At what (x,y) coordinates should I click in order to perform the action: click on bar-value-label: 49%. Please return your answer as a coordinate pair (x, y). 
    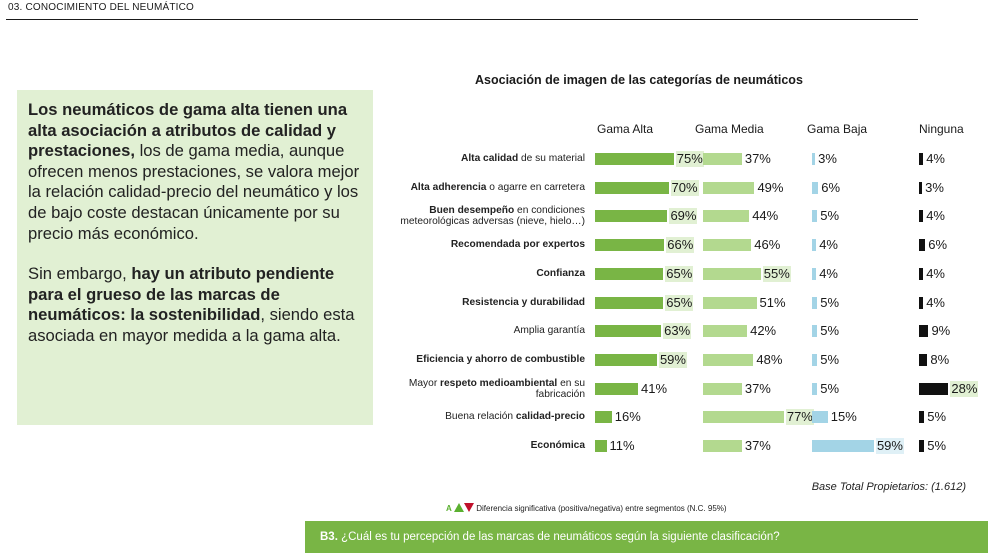
    Looking at the image, I should click on (770, 187).